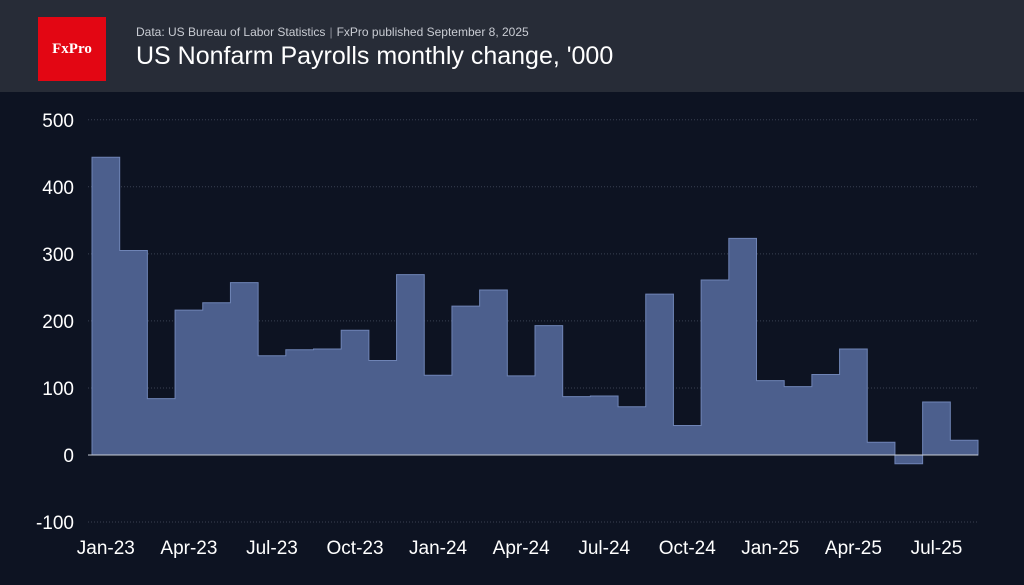  I want to click on month-bar: Sep-24: 240, so click(660, 374).